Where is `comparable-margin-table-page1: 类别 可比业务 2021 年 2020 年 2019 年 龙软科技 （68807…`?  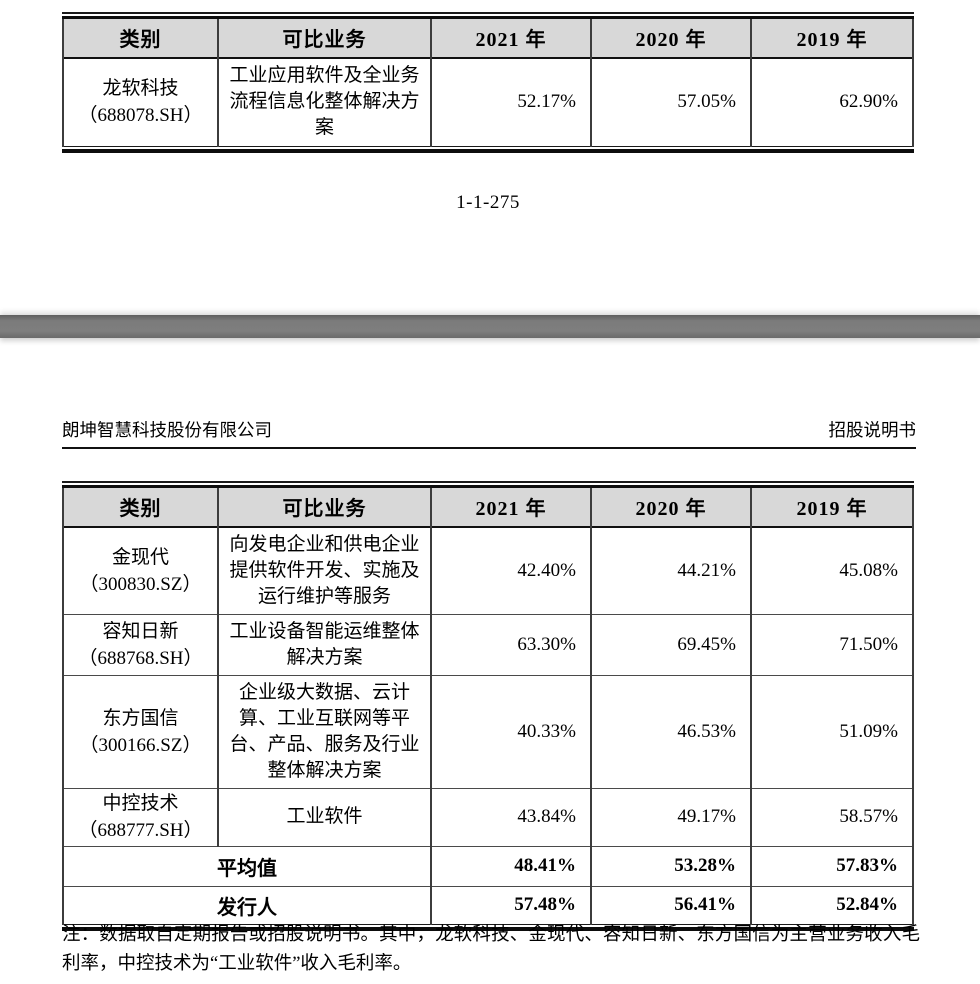 comparable-margin-table-page1: 类别 可比业务 2021 年 2020 年 2019 年 龙软科技 （68807… is located at coordinates (488, 82).